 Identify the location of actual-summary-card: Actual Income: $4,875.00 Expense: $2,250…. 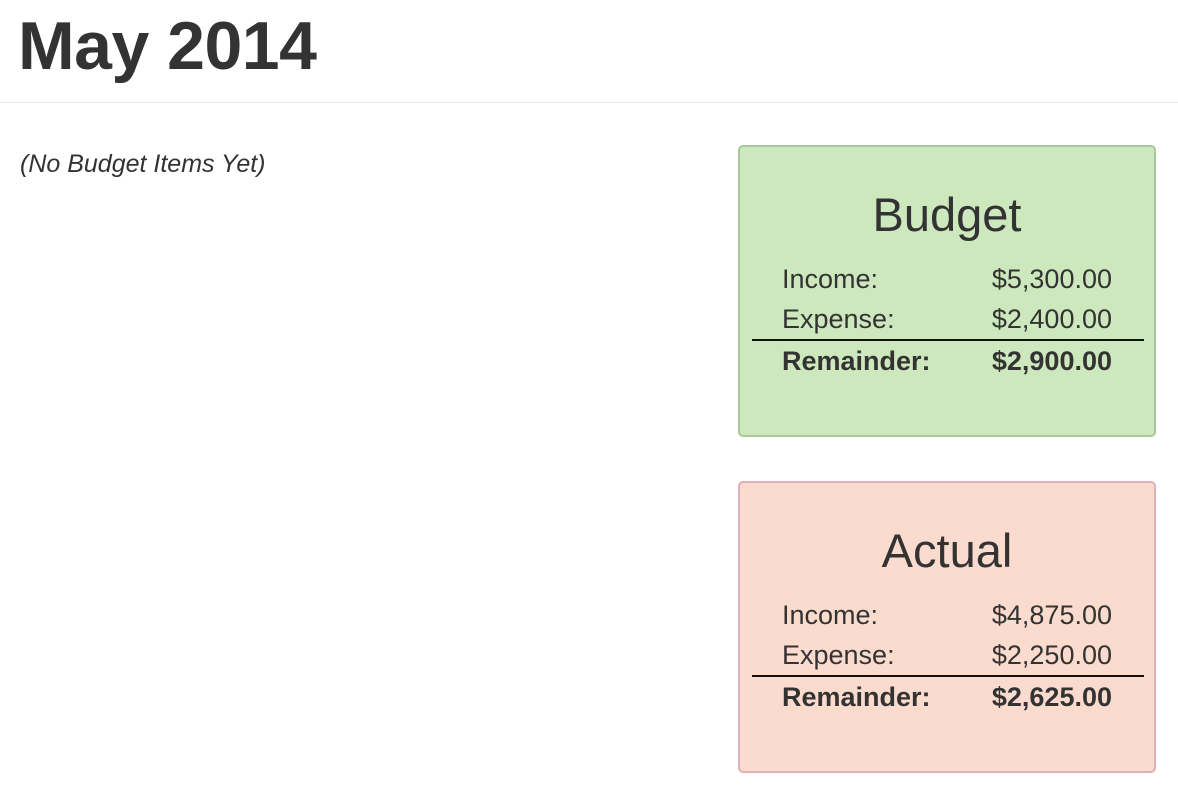
(947, 627).